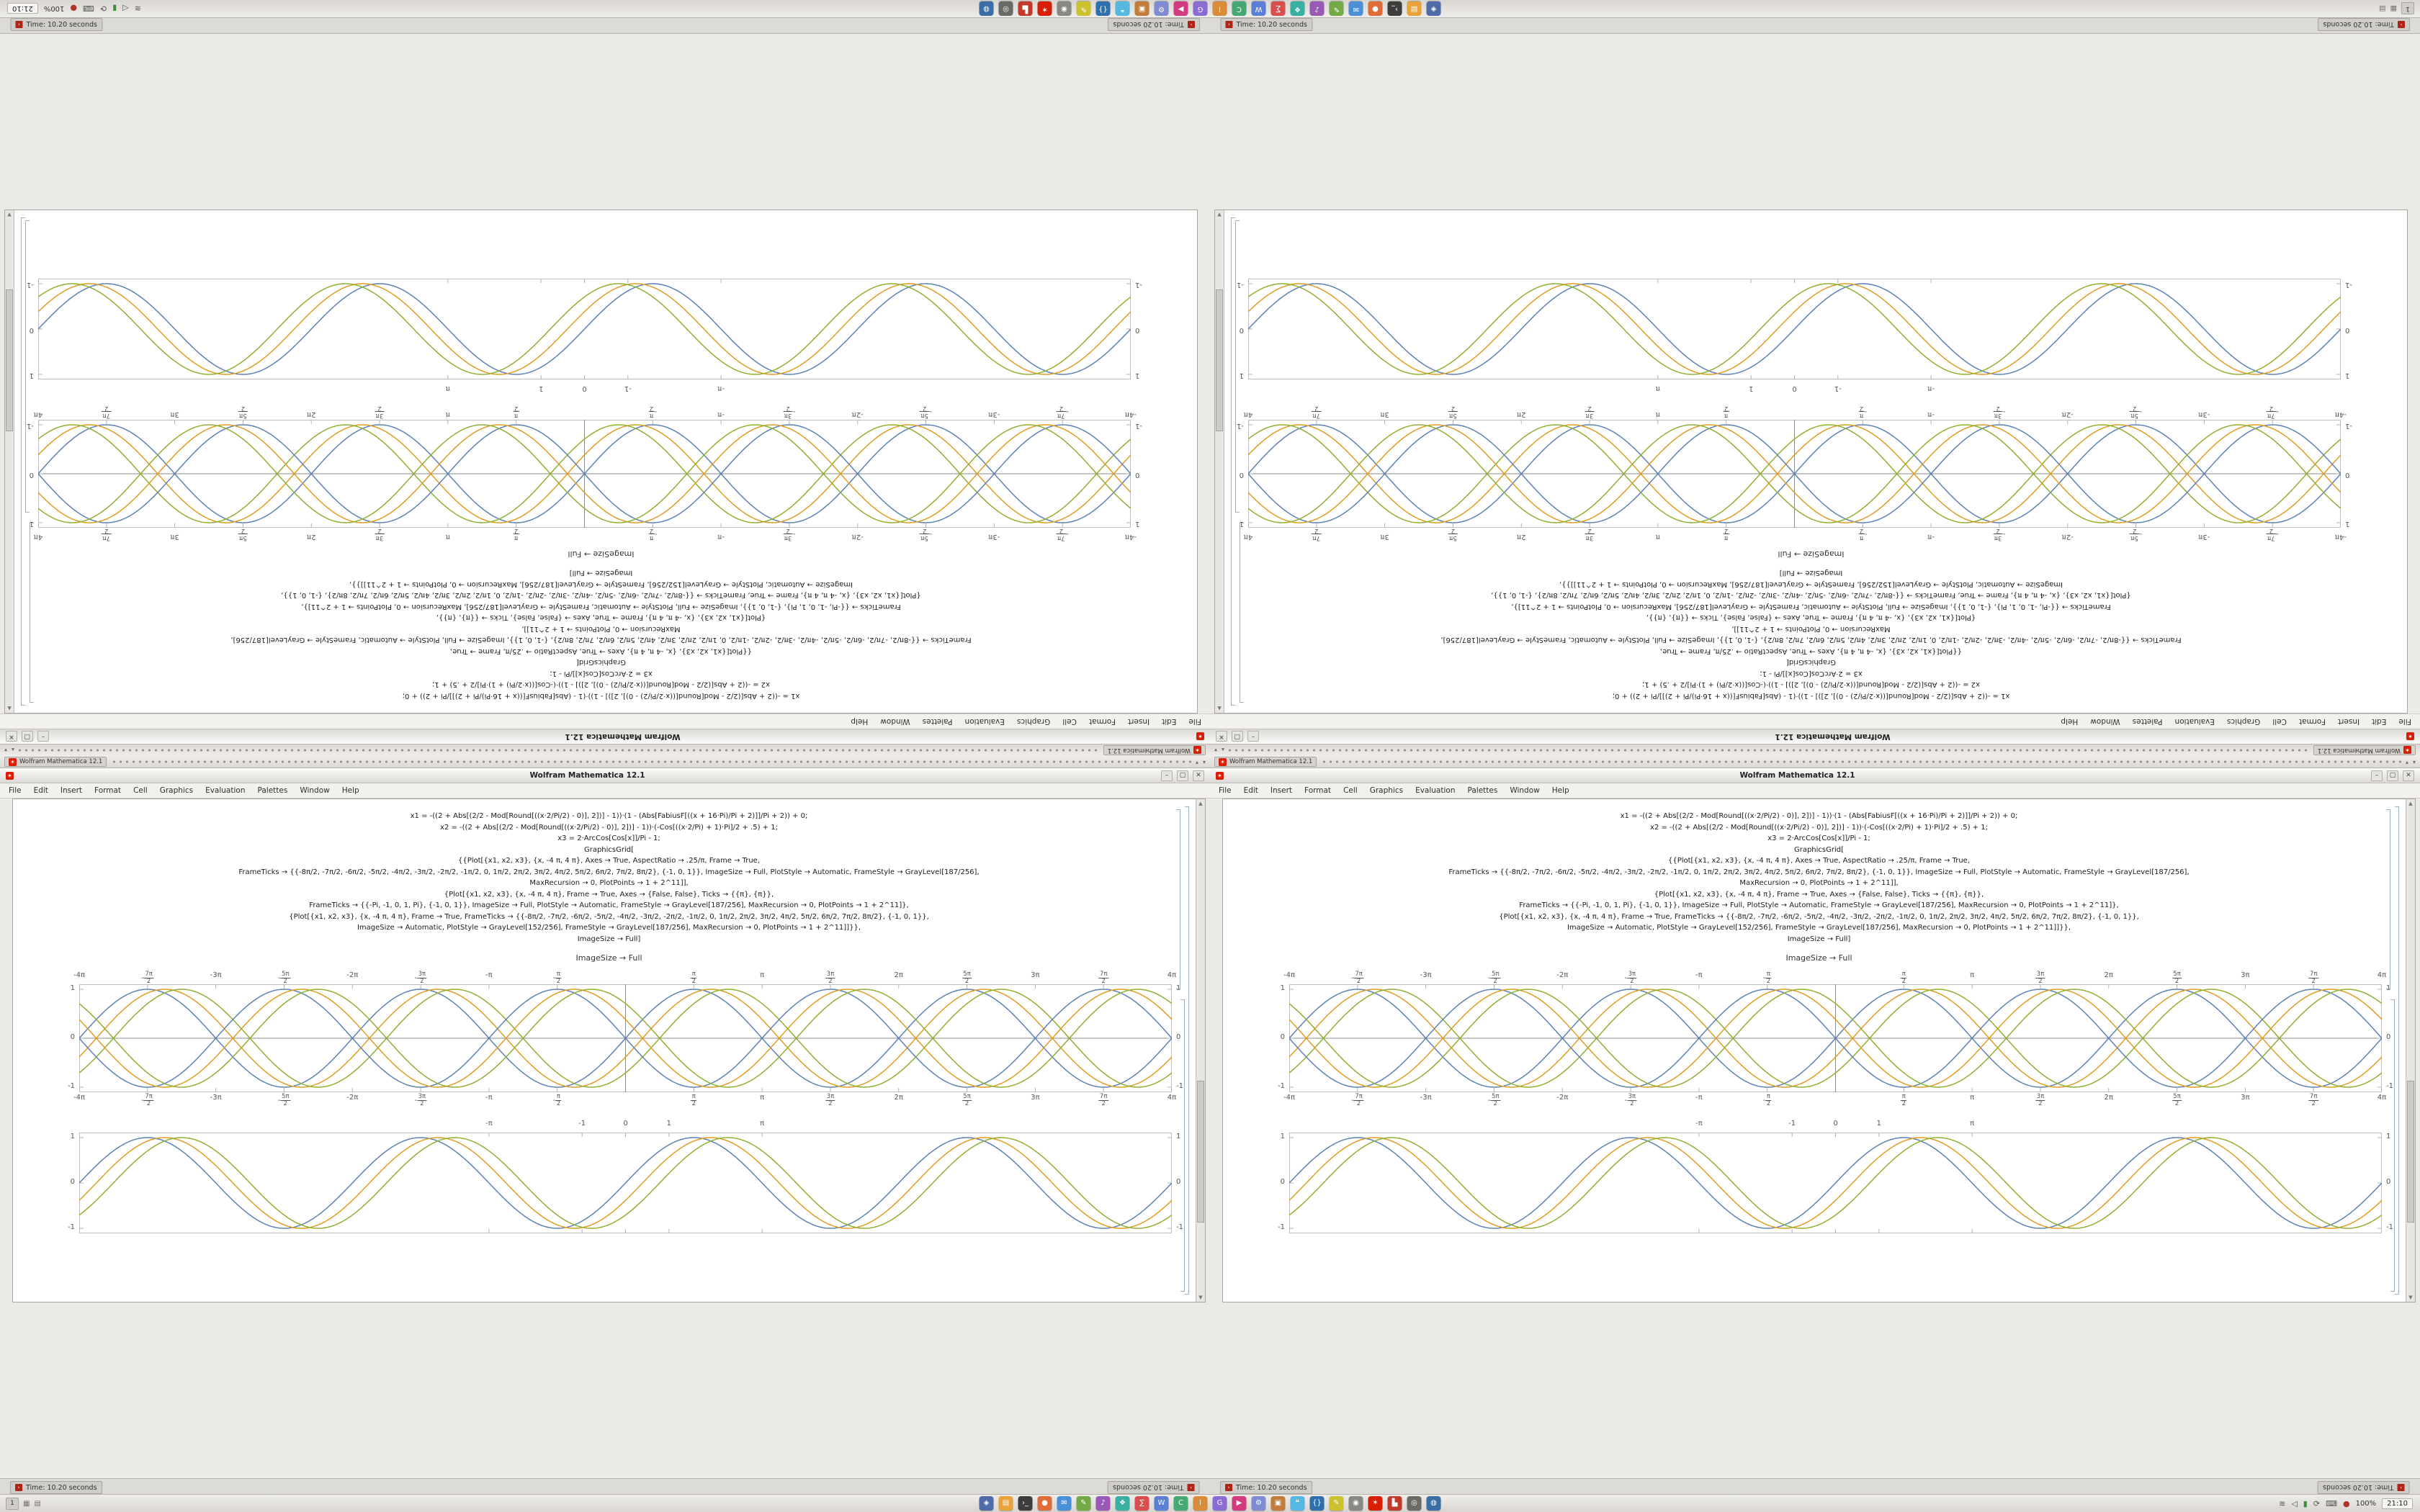  What do you see at coordinates (1258, 8) in the screenshot?
I see `writer-icon: W` at bounding box center [1258, 8].